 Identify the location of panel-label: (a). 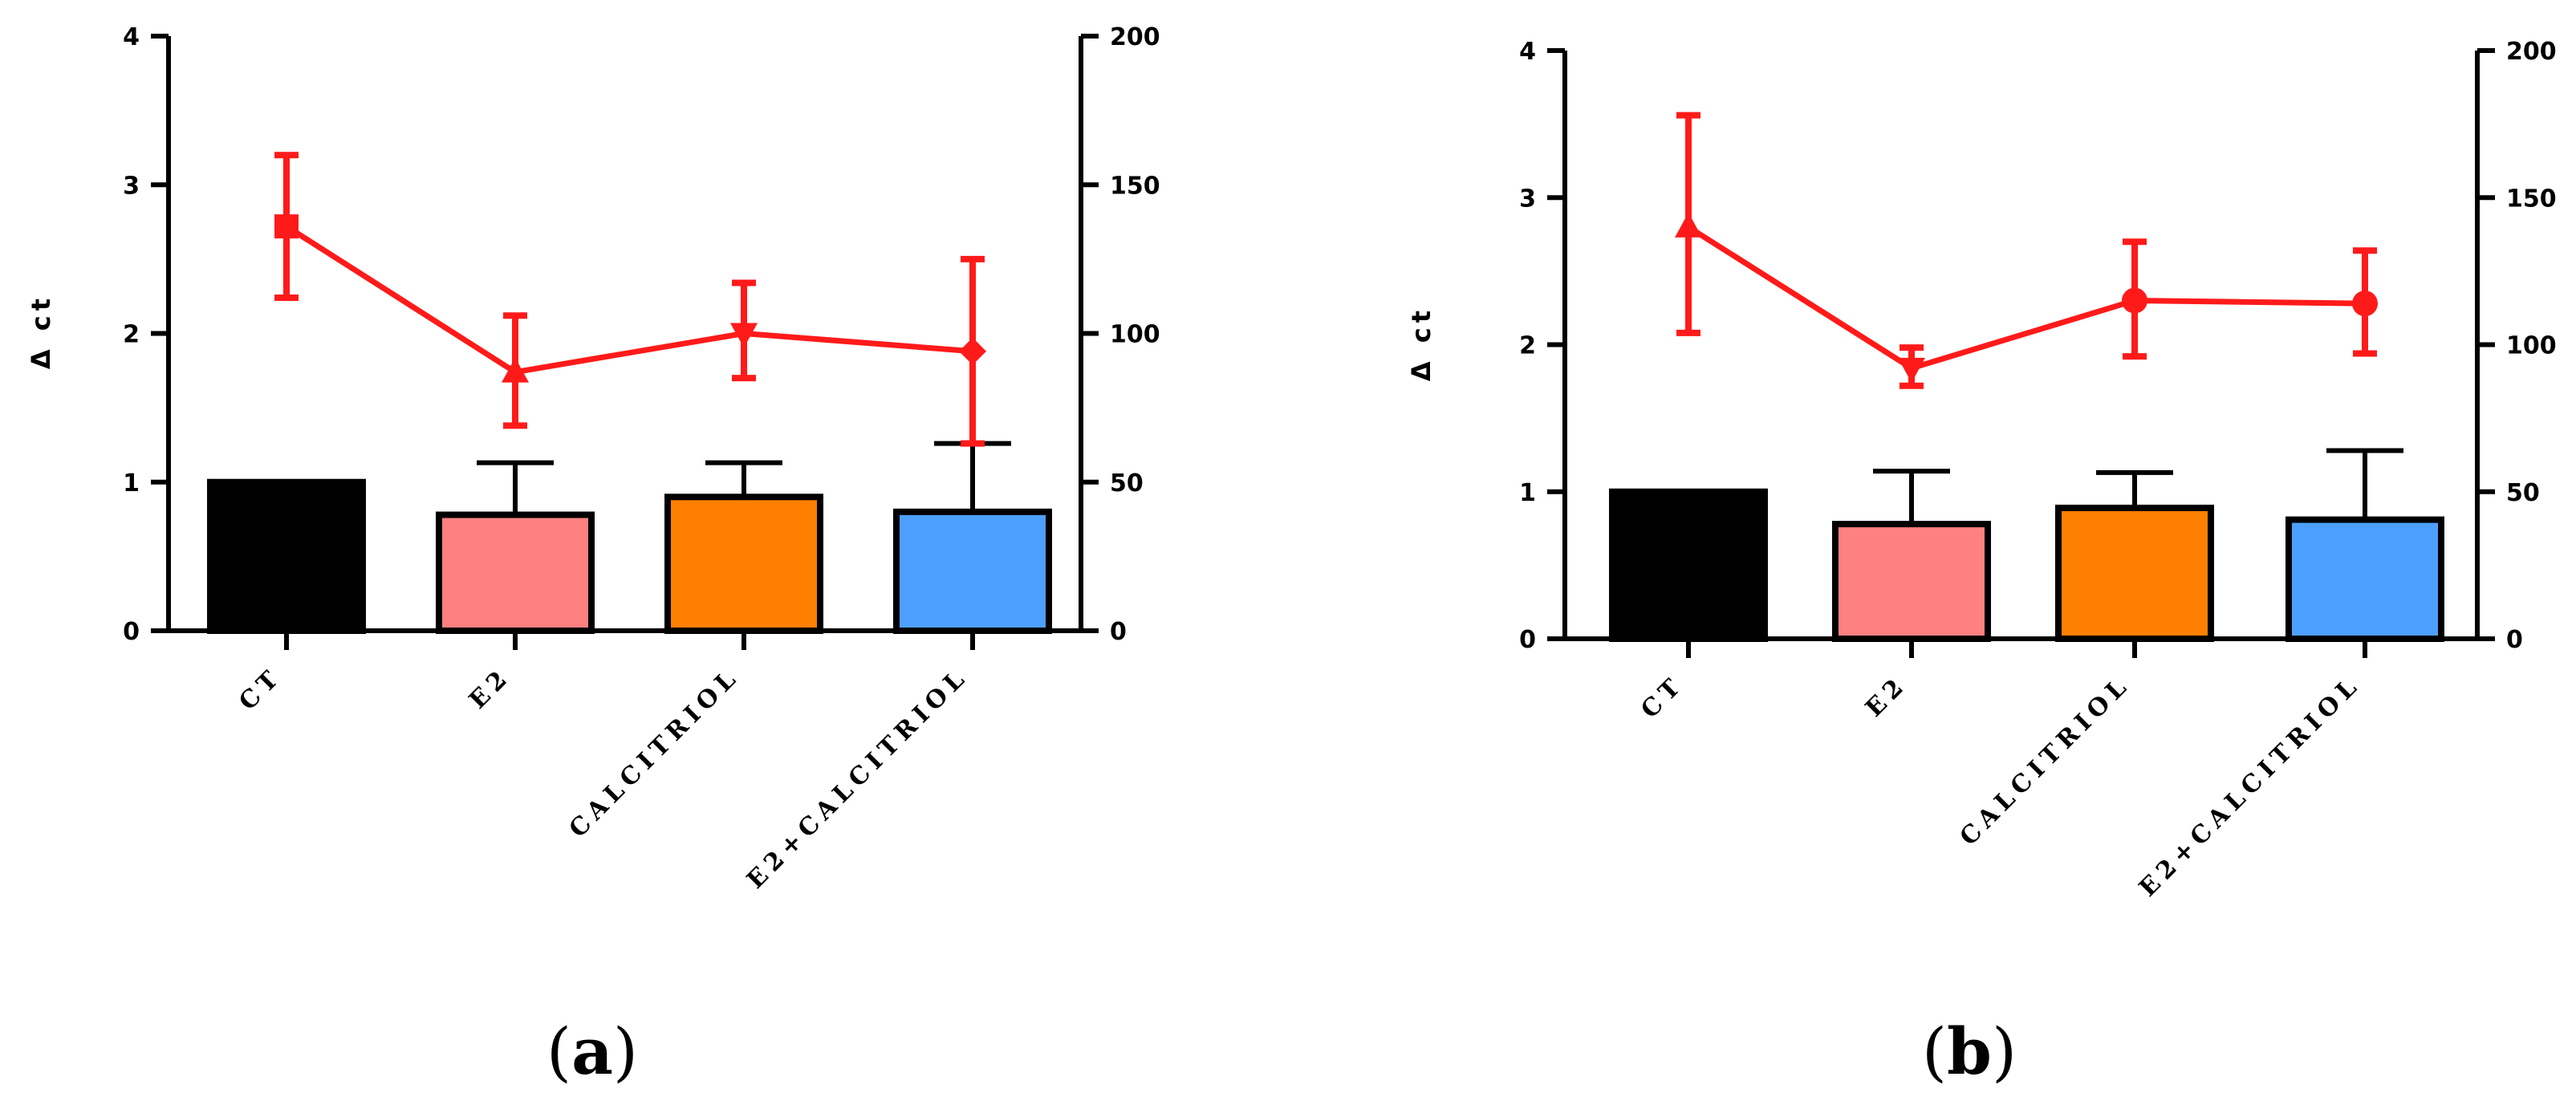
(592, 1051).